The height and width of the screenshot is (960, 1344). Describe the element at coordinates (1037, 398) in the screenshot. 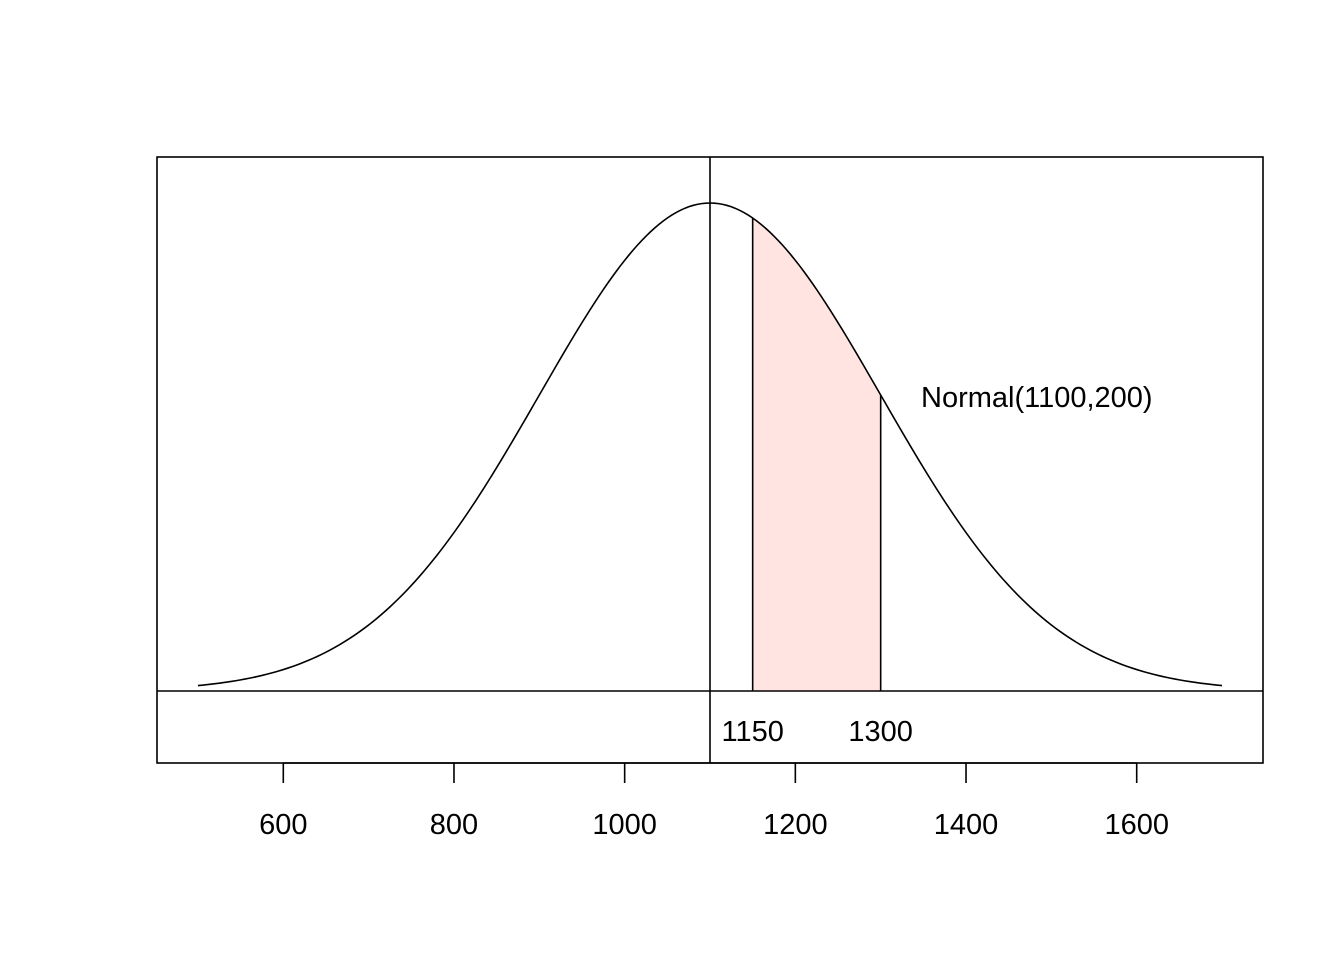

I see `curve-label: Normal(1100,200)` at that location.